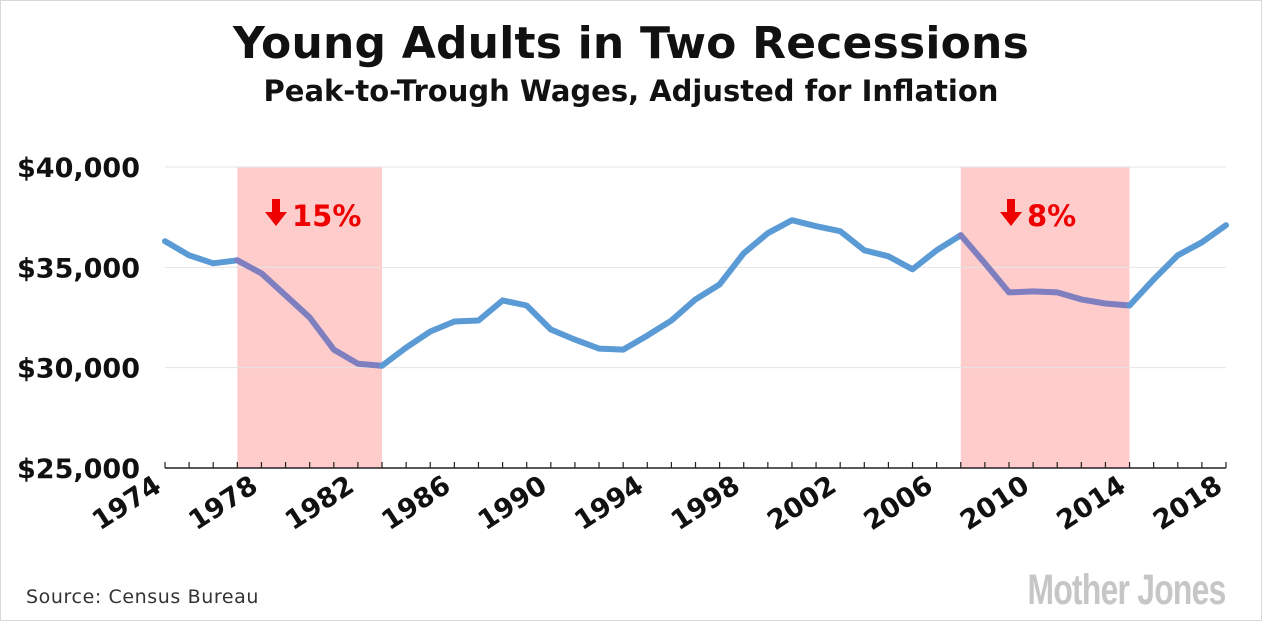 The image size is (1262, 621). I want to click on recession-decline-label: 8%, so click(1051, 216).